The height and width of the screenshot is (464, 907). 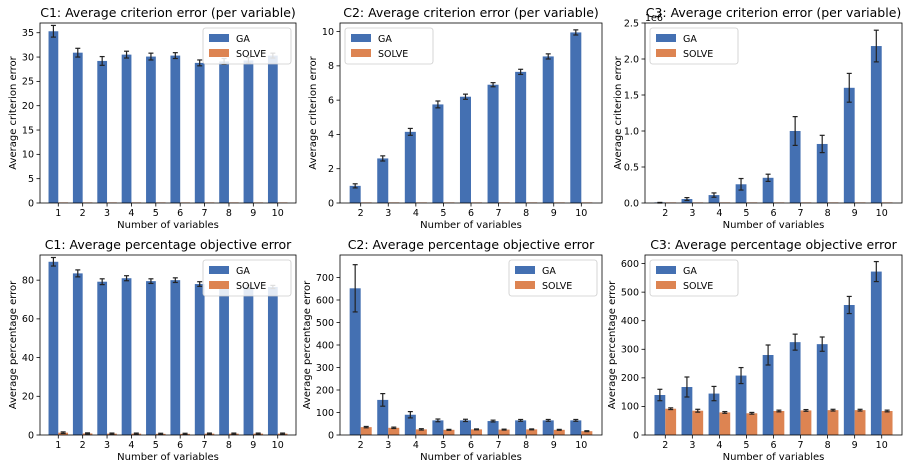 What do you see at coordinates (331, 135) in the screenshot?
I see `y-tick-label: 4` at bounding box center [331, 135].